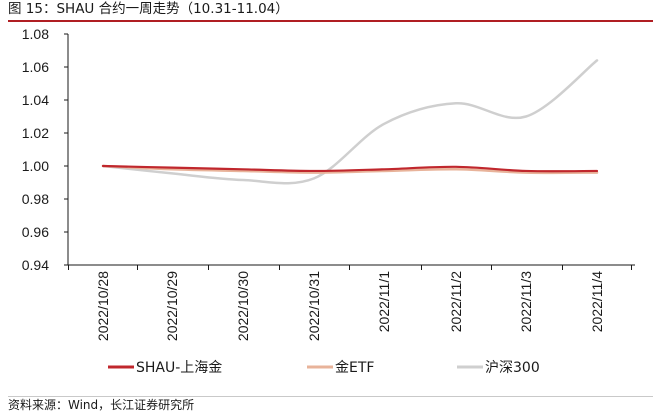 The height and width of the screenshot is (417, 659). I want to click on x-tick-label: 2022/11/1, so click(384, 301).